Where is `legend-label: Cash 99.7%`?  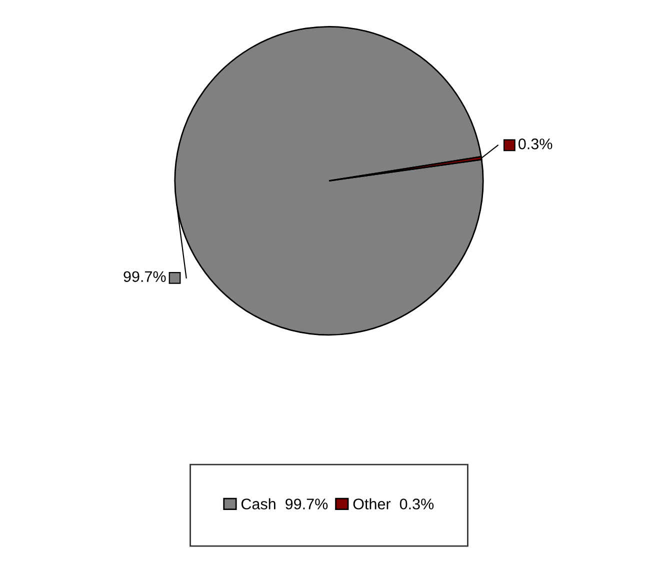 legend-label: Cash 99.7% is located at coordinates (284, 504).